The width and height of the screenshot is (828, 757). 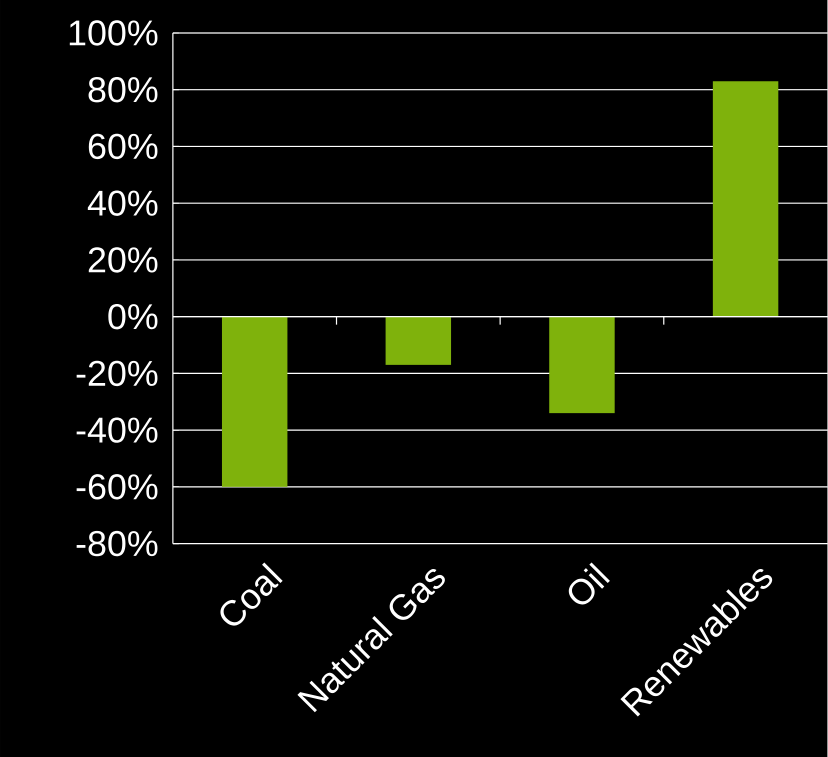 I want to click on y-tick-label: 20%, so click(x=123, y=259).